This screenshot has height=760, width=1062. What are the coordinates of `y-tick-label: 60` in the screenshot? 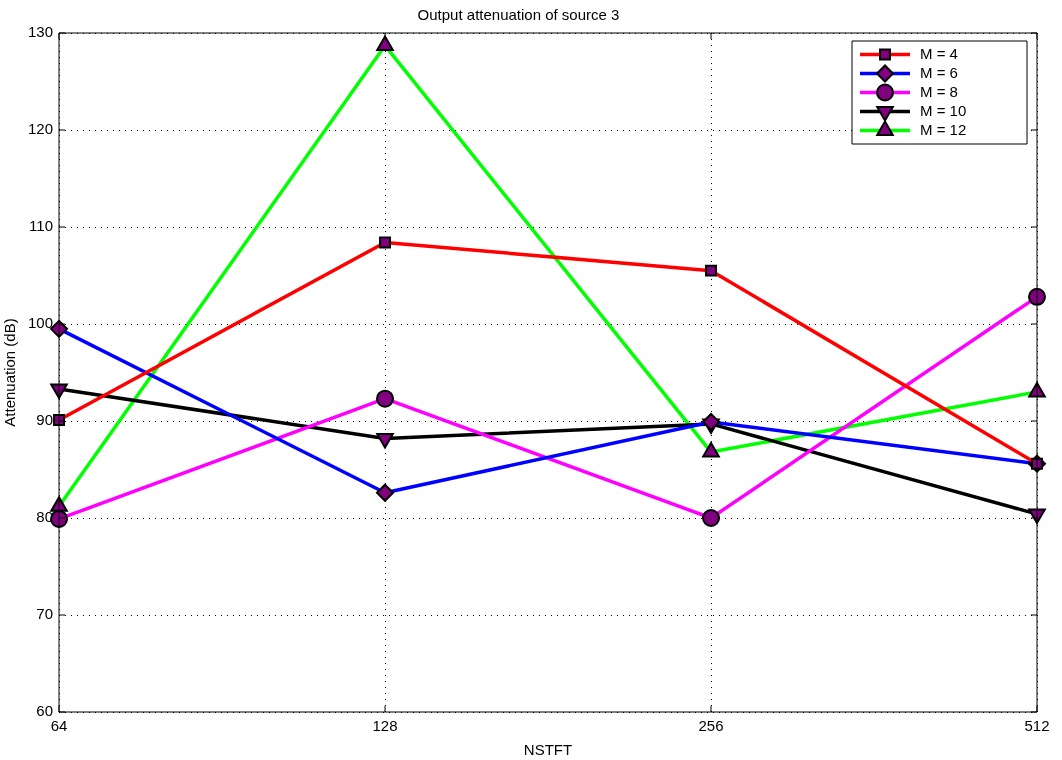 It's located at (45, 711).